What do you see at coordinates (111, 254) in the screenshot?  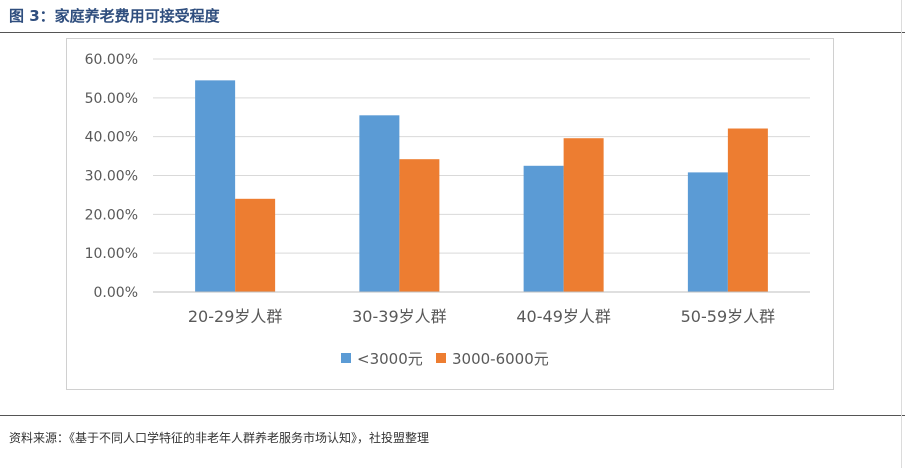 I see `y-tick-label: 10.00%` at bounding box center [111, 254].